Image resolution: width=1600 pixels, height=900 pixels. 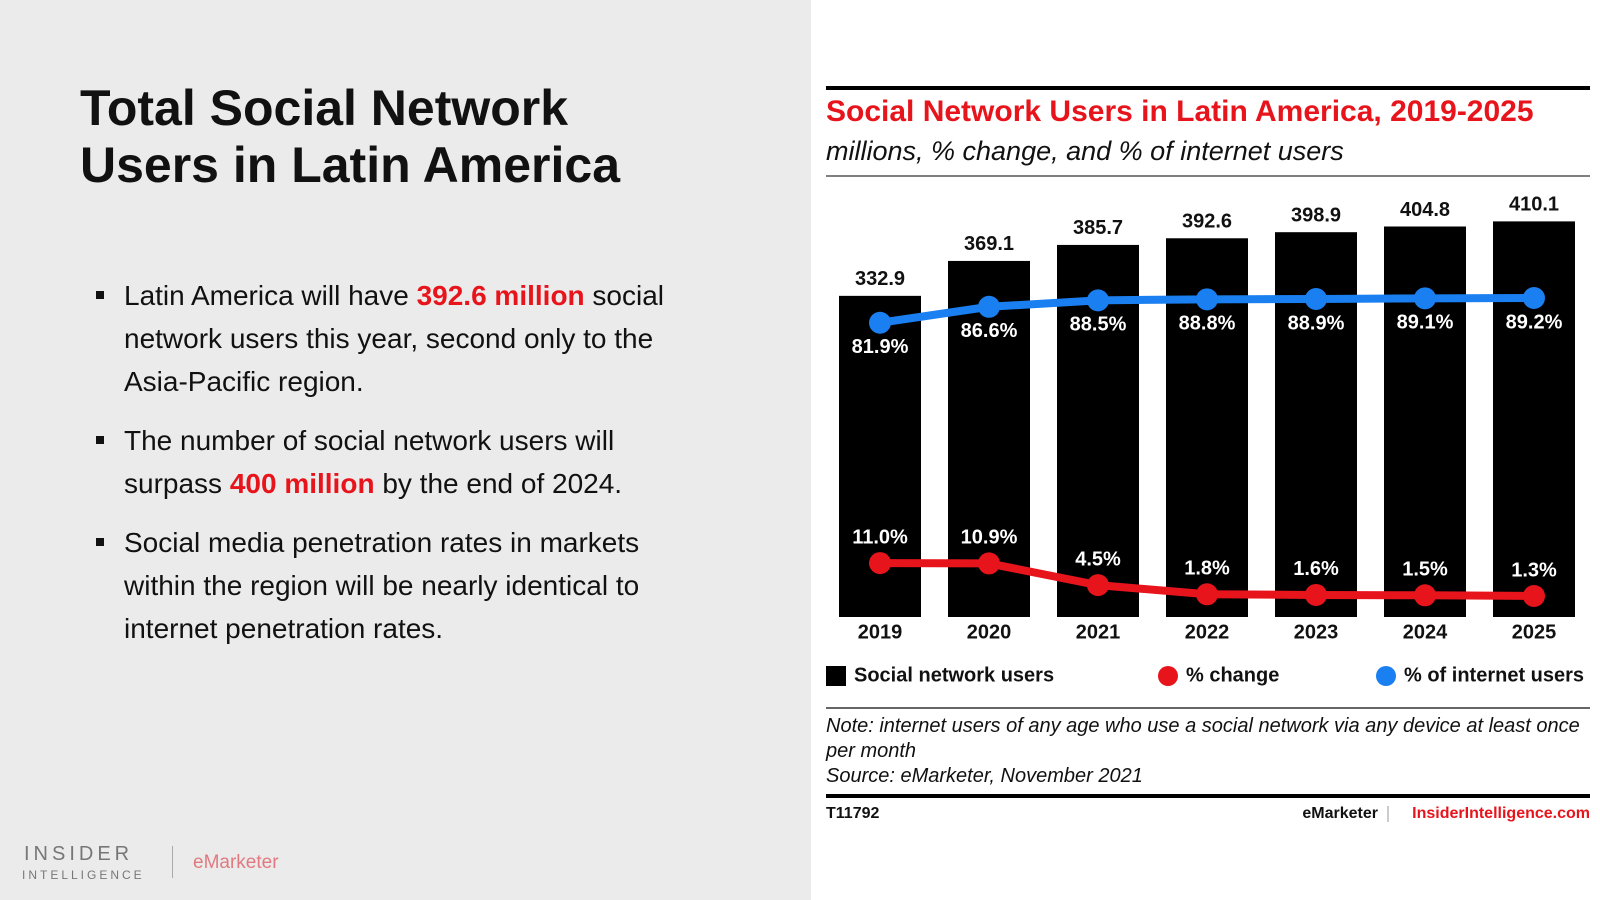 I want to click on emphasis-text: 392.6 million, so click(x=500, y=295).